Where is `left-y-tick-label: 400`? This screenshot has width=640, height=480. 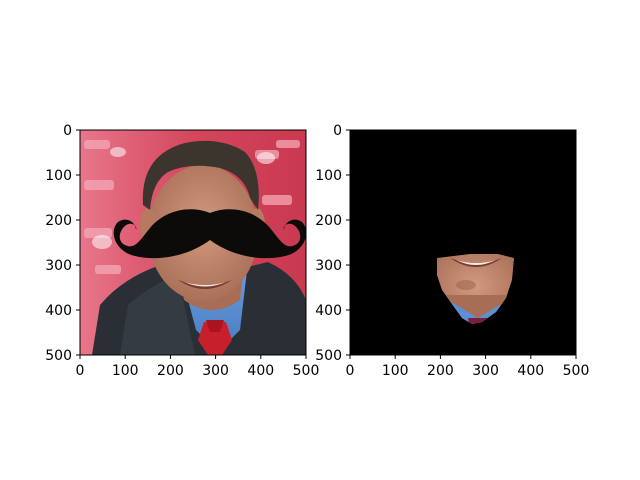
left-y-tick-label: 400 is located at coordinates (58, 311).